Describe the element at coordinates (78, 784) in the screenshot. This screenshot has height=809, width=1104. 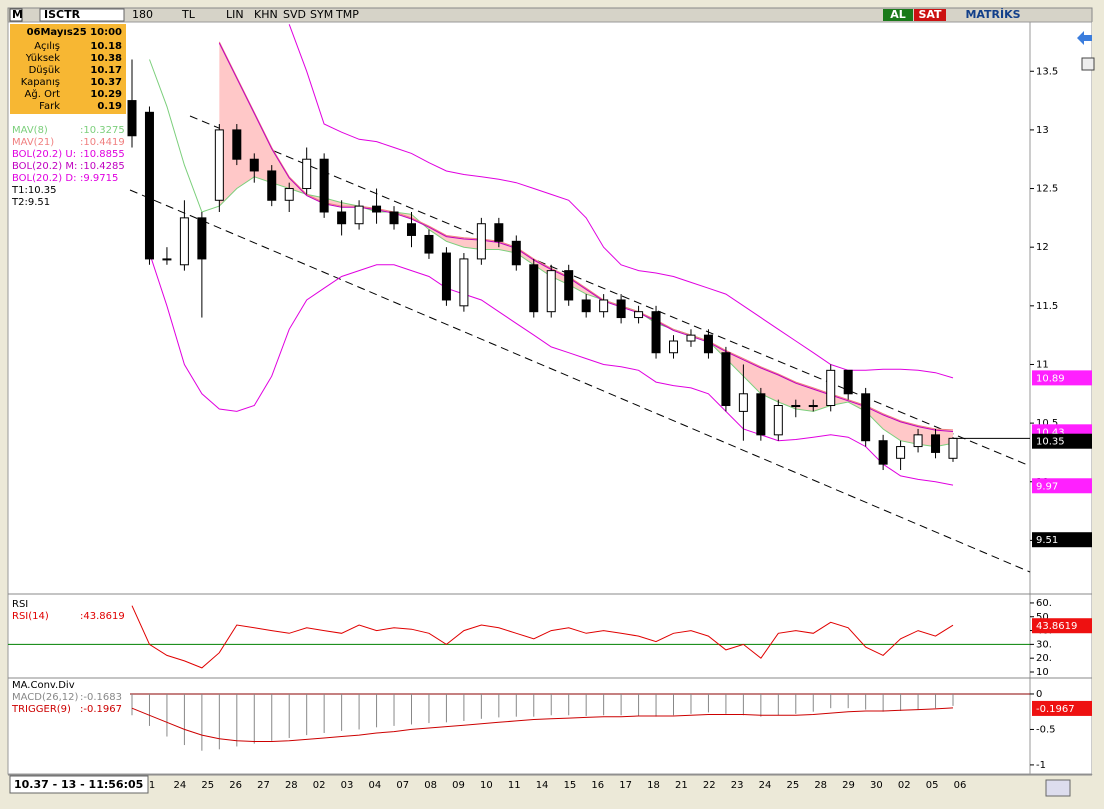
I see `status-text: 10.37 - 13 - 11:56:05` at that location.